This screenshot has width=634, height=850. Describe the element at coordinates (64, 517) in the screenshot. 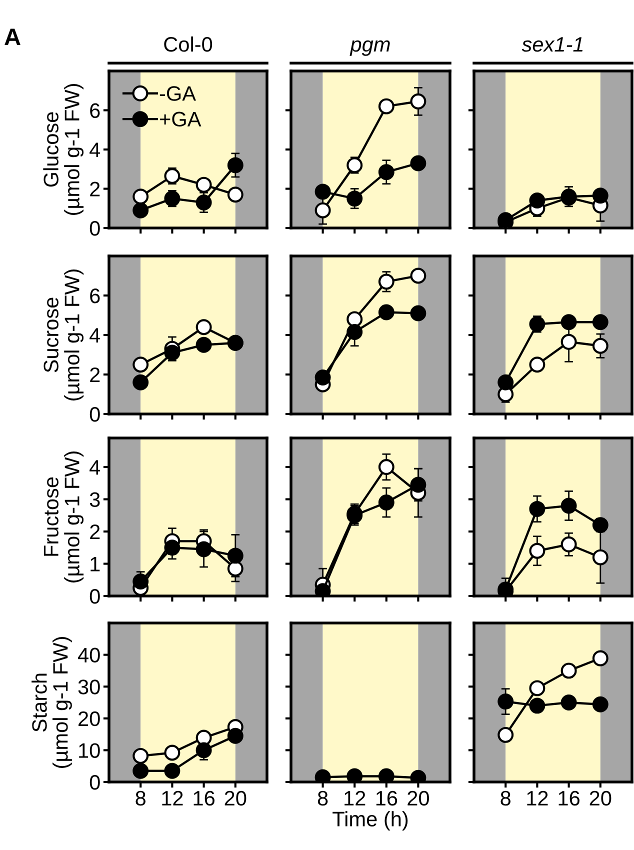

I see `y-axis-title: Fructose (µmol g-1 FW)` at that location.